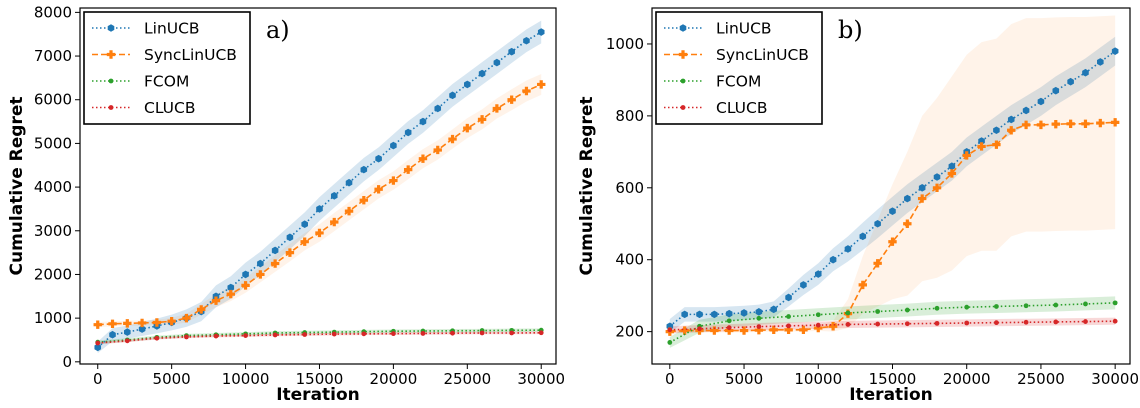  What do you see at coordinates (818, 379) in the screenshot?
I see `x-tick-label: 10000` at bounding box center [818, 379].